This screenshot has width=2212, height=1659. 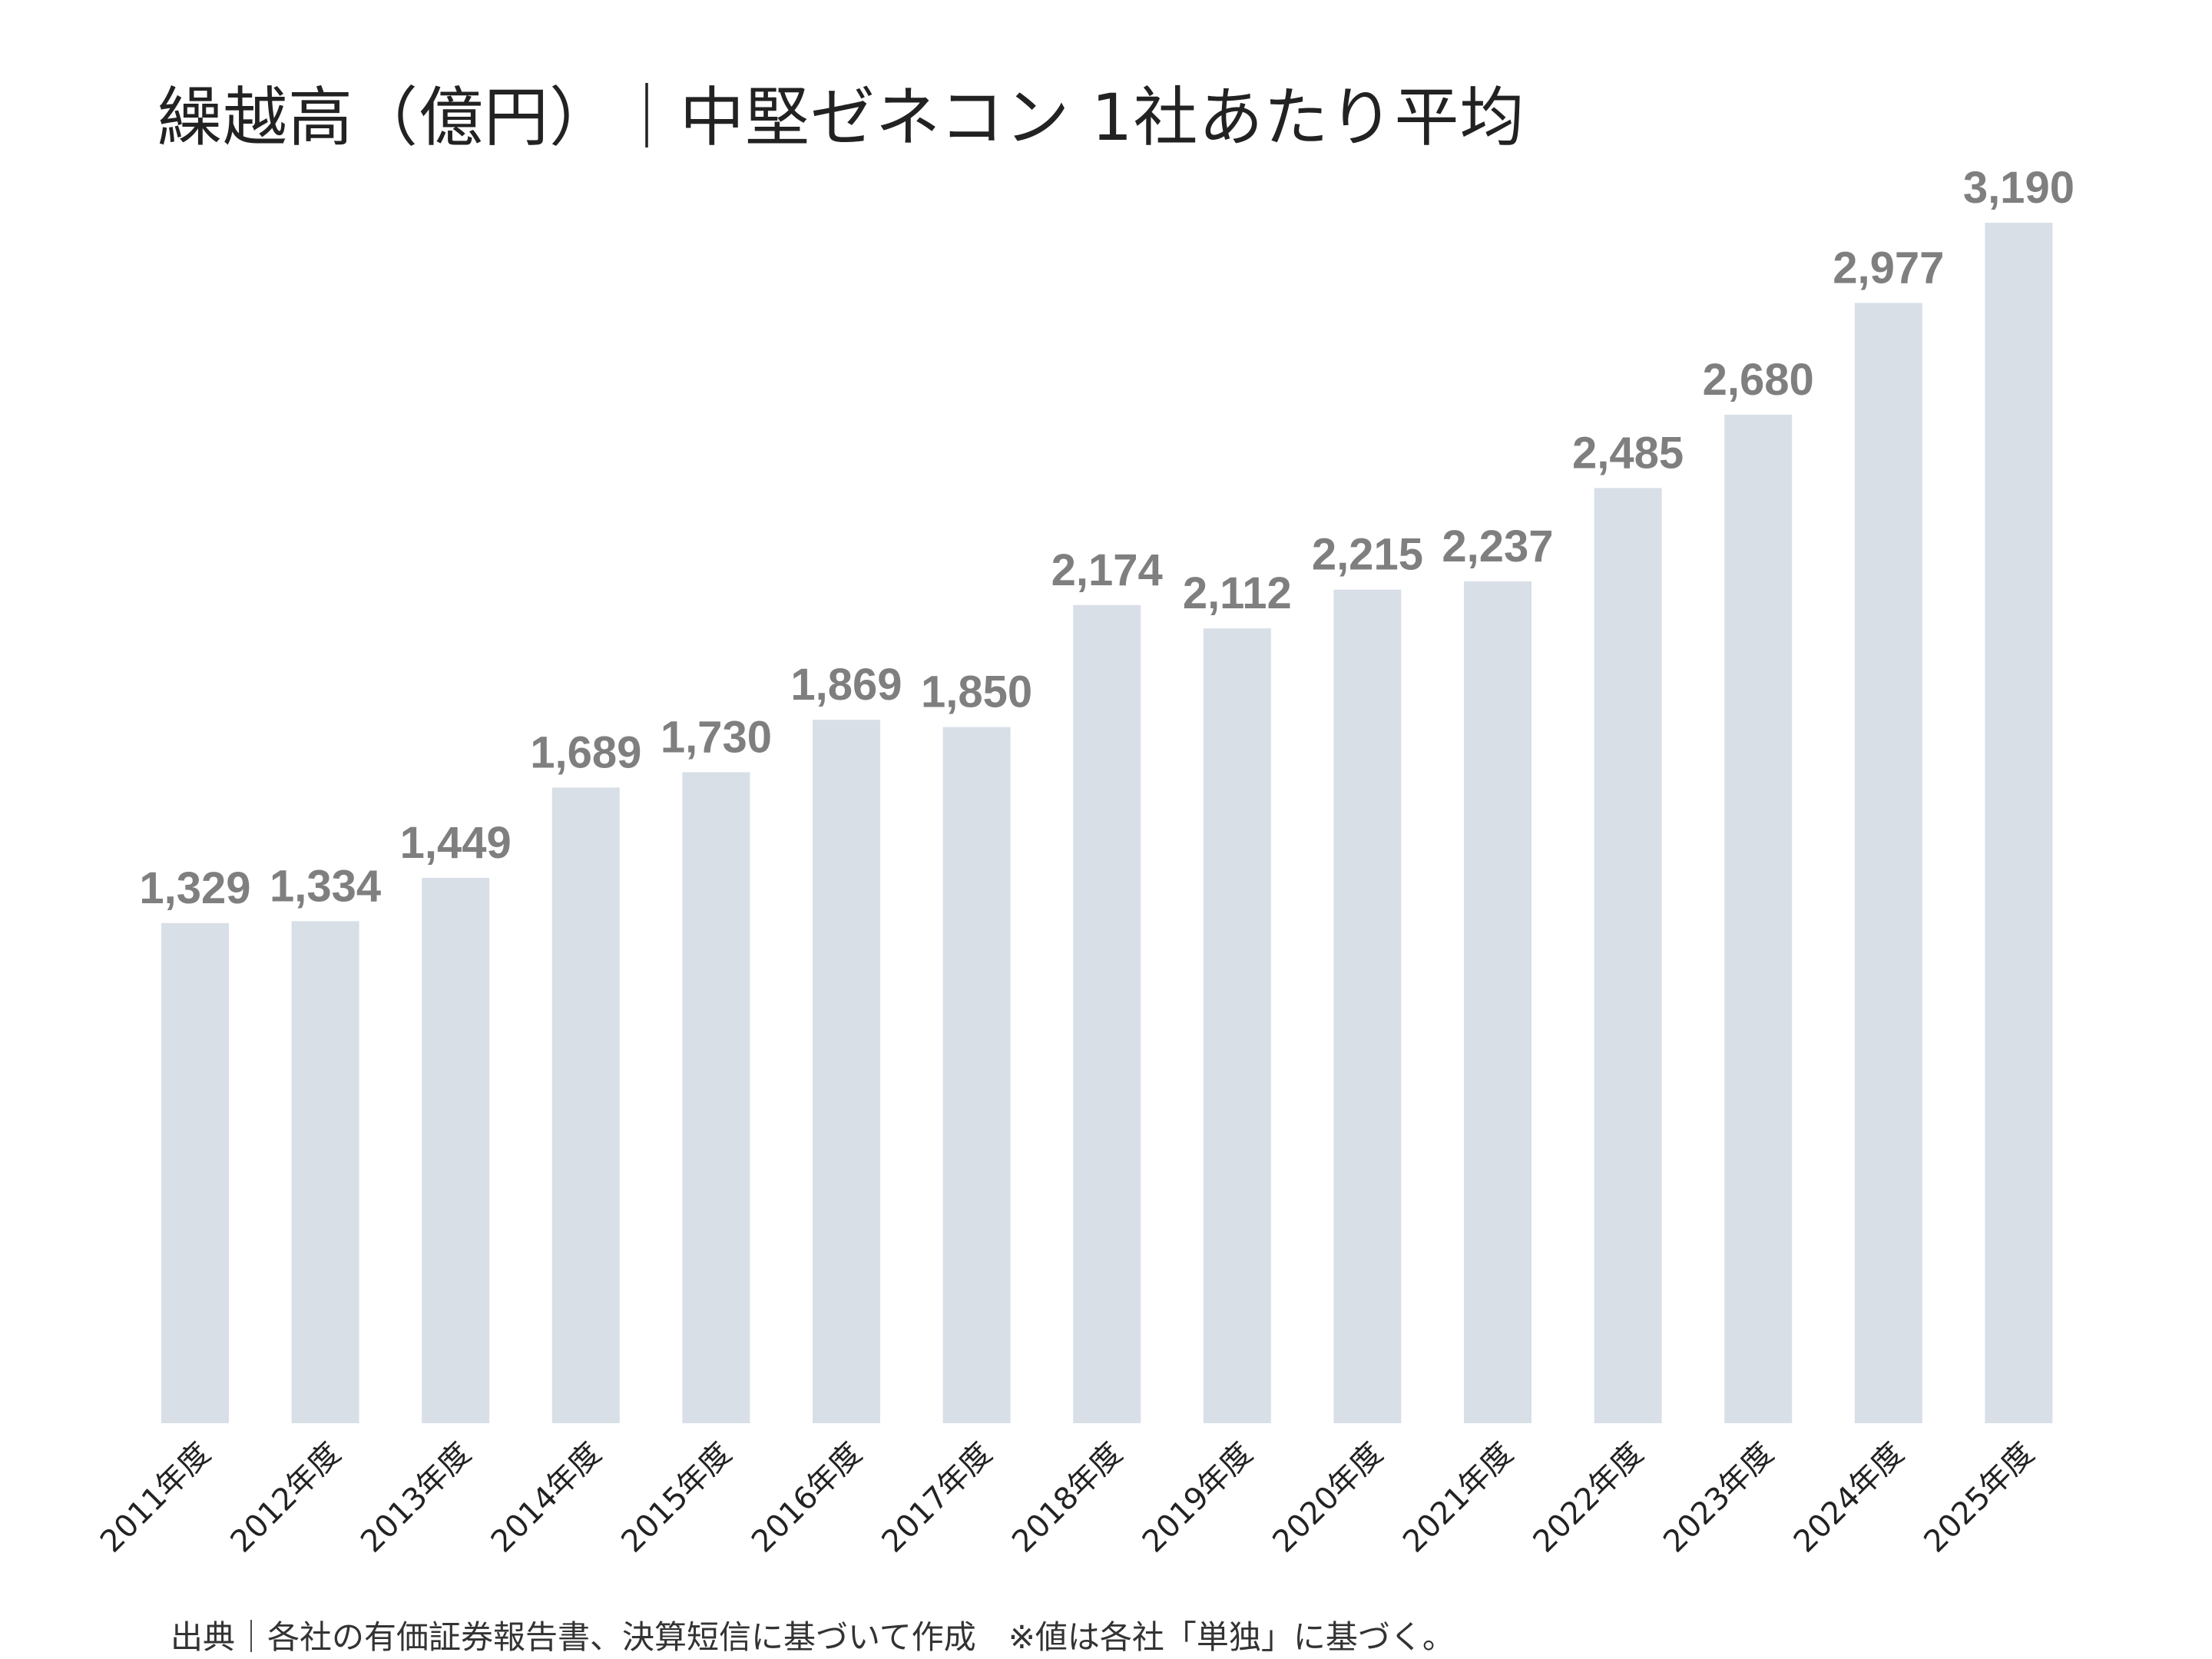 What do you see at coordinates (1589, 1498) in the screenshot?
I see `x-tick-2022年度: 2022年度` at bounding box center [1589, 1498].